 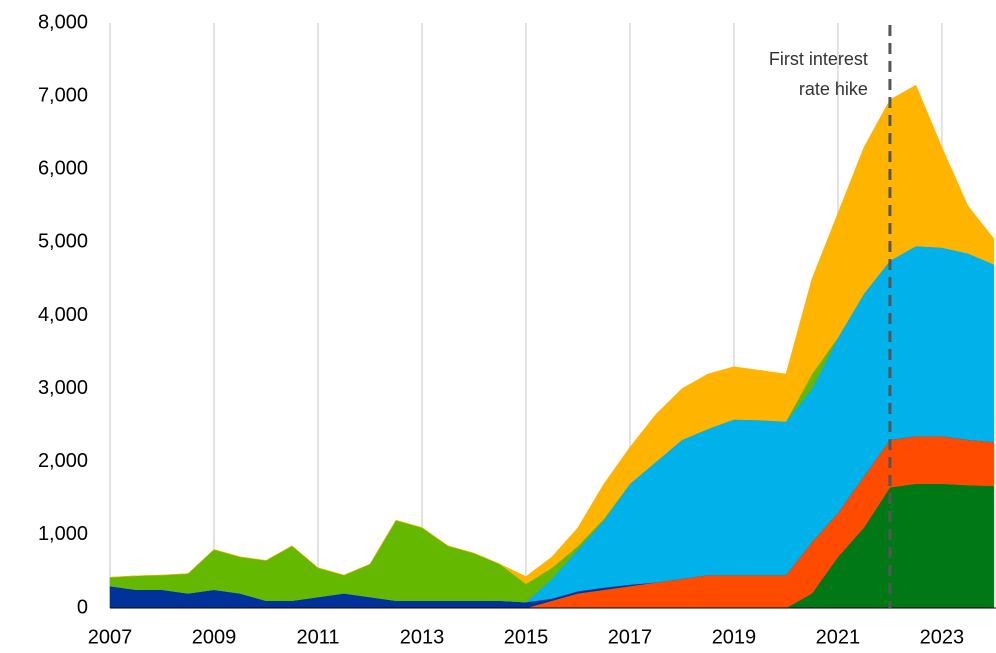 I want to click on x-tick-label: 2019, so click(x=734, y=637).